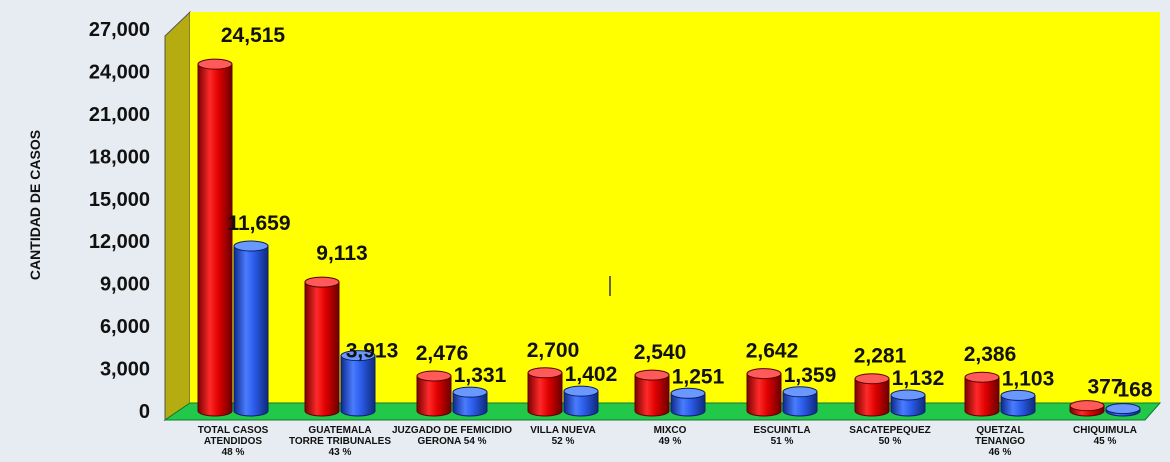  I want to click on x-tick-line: 49 %, so click(670, 441).